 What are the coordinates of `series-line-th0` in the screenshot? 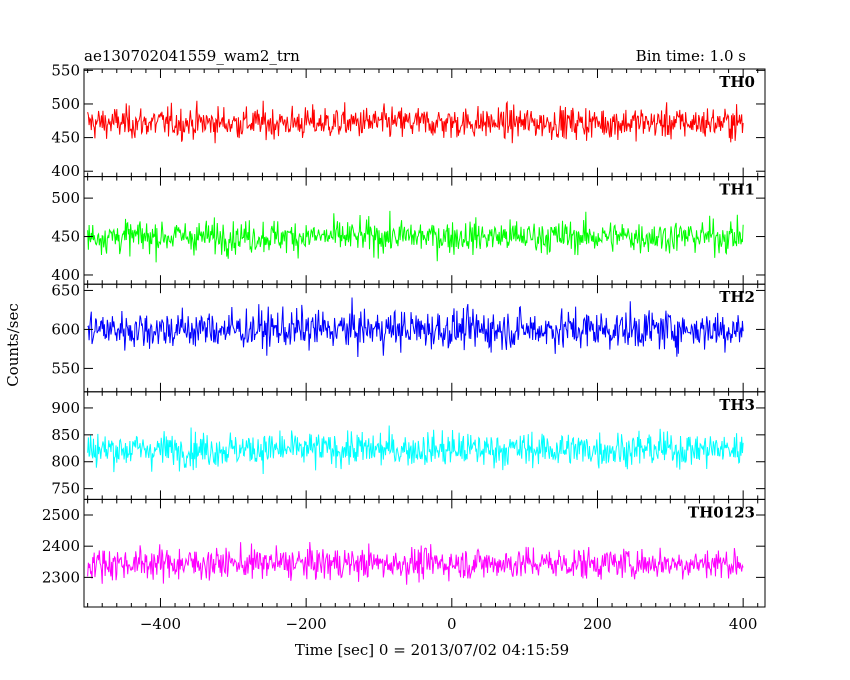 It's located at (415, 122).